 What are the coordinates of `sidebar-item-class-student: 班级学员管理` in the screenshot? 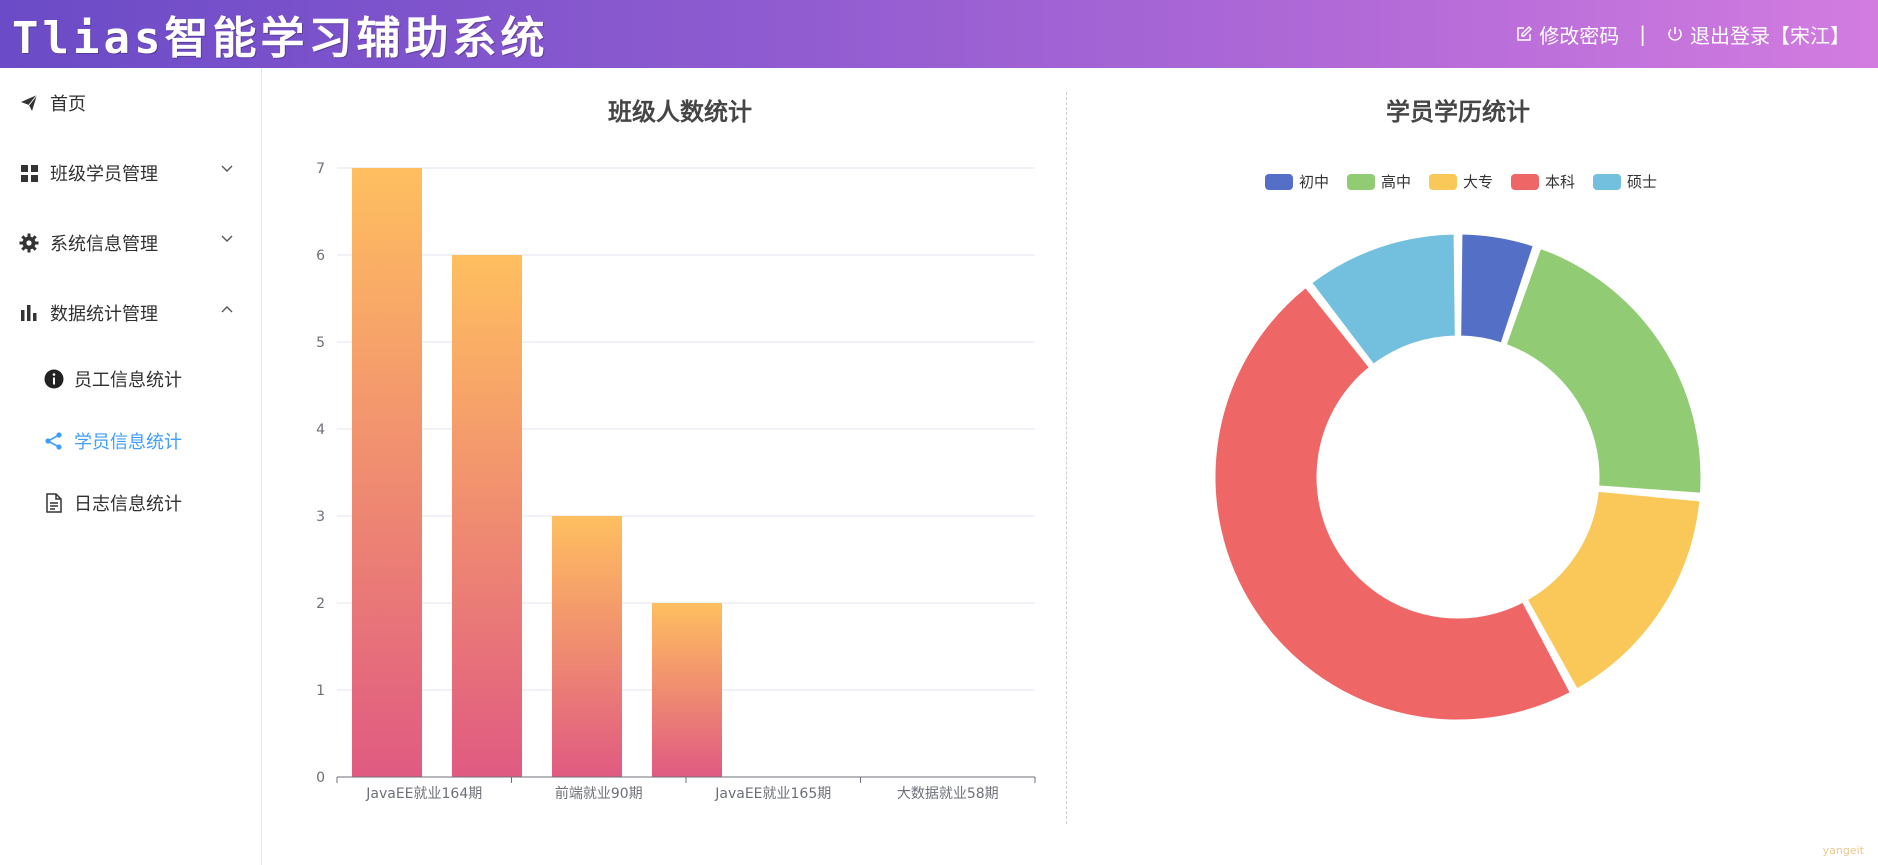 It's located at (130, 173).